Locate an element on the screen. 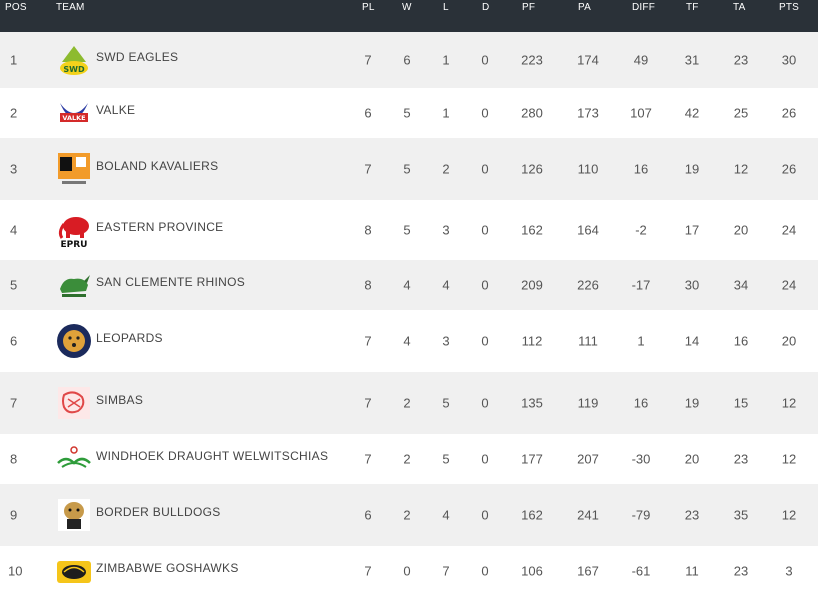 Image resolution: width=821 pixels, height=605 pixels. diff-cell: -79 is located at coordinates (641, 515).